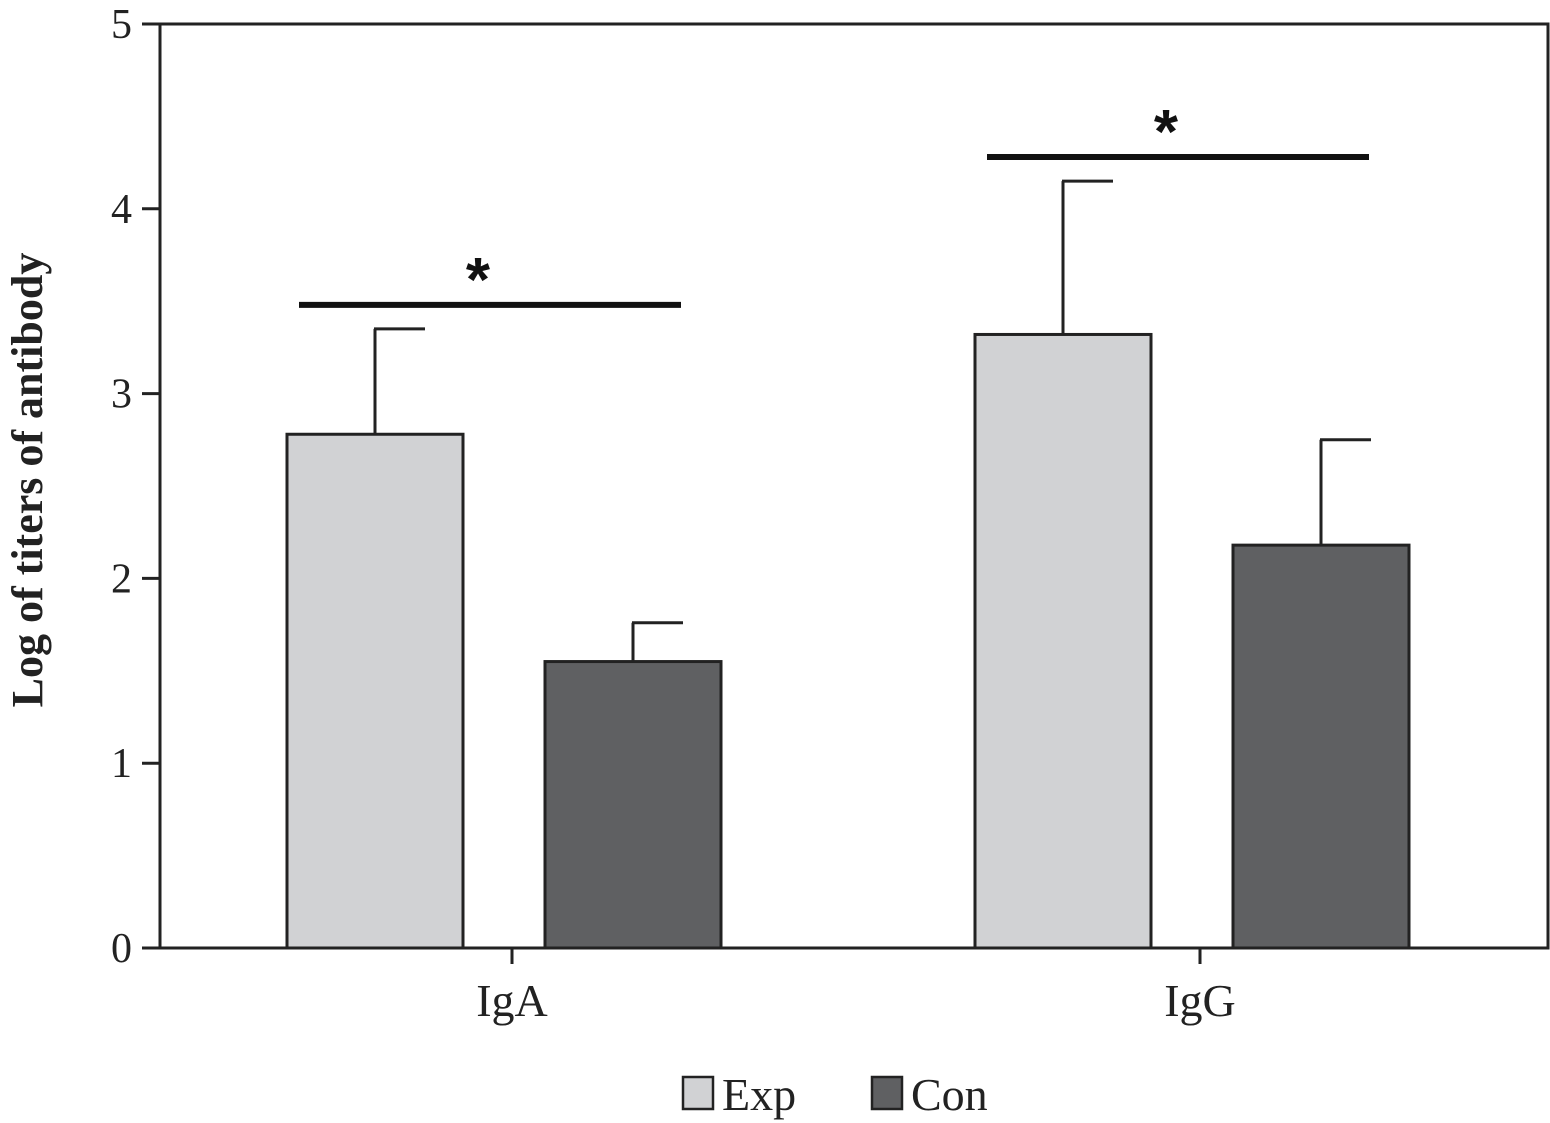  What do you see at coordinates (121, 395) in the screenshot?
I see `y-tick-label: 3` at bounding box center [121, 395].